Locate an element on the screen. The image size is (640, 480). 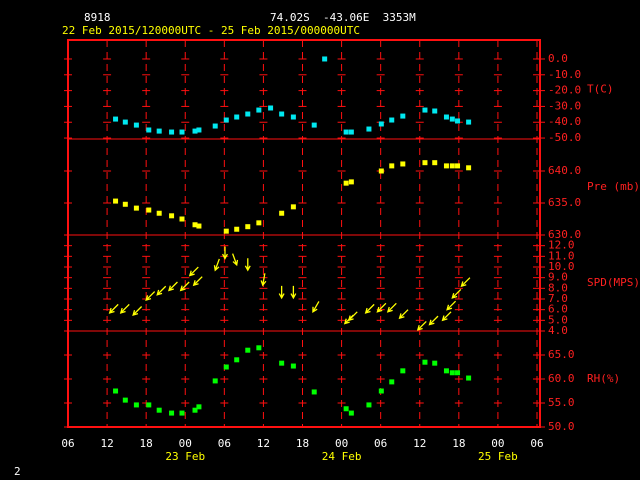
y-tick-label: 635.0 is located at coordinates (564, 202).